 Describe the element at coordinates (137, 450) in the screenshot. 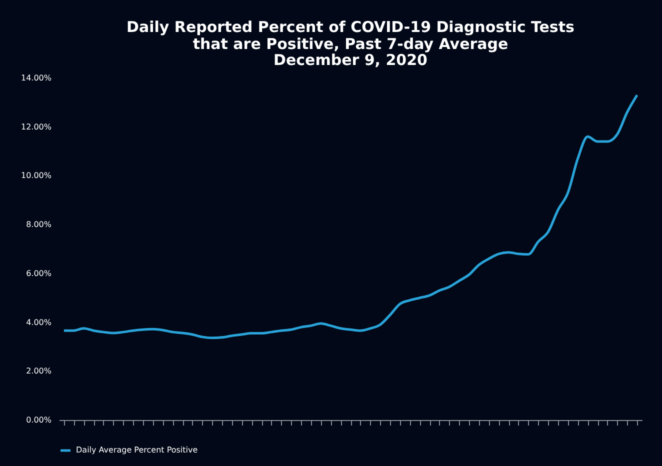

I see `legend-label: Daily Average Percent Positive` at that location.